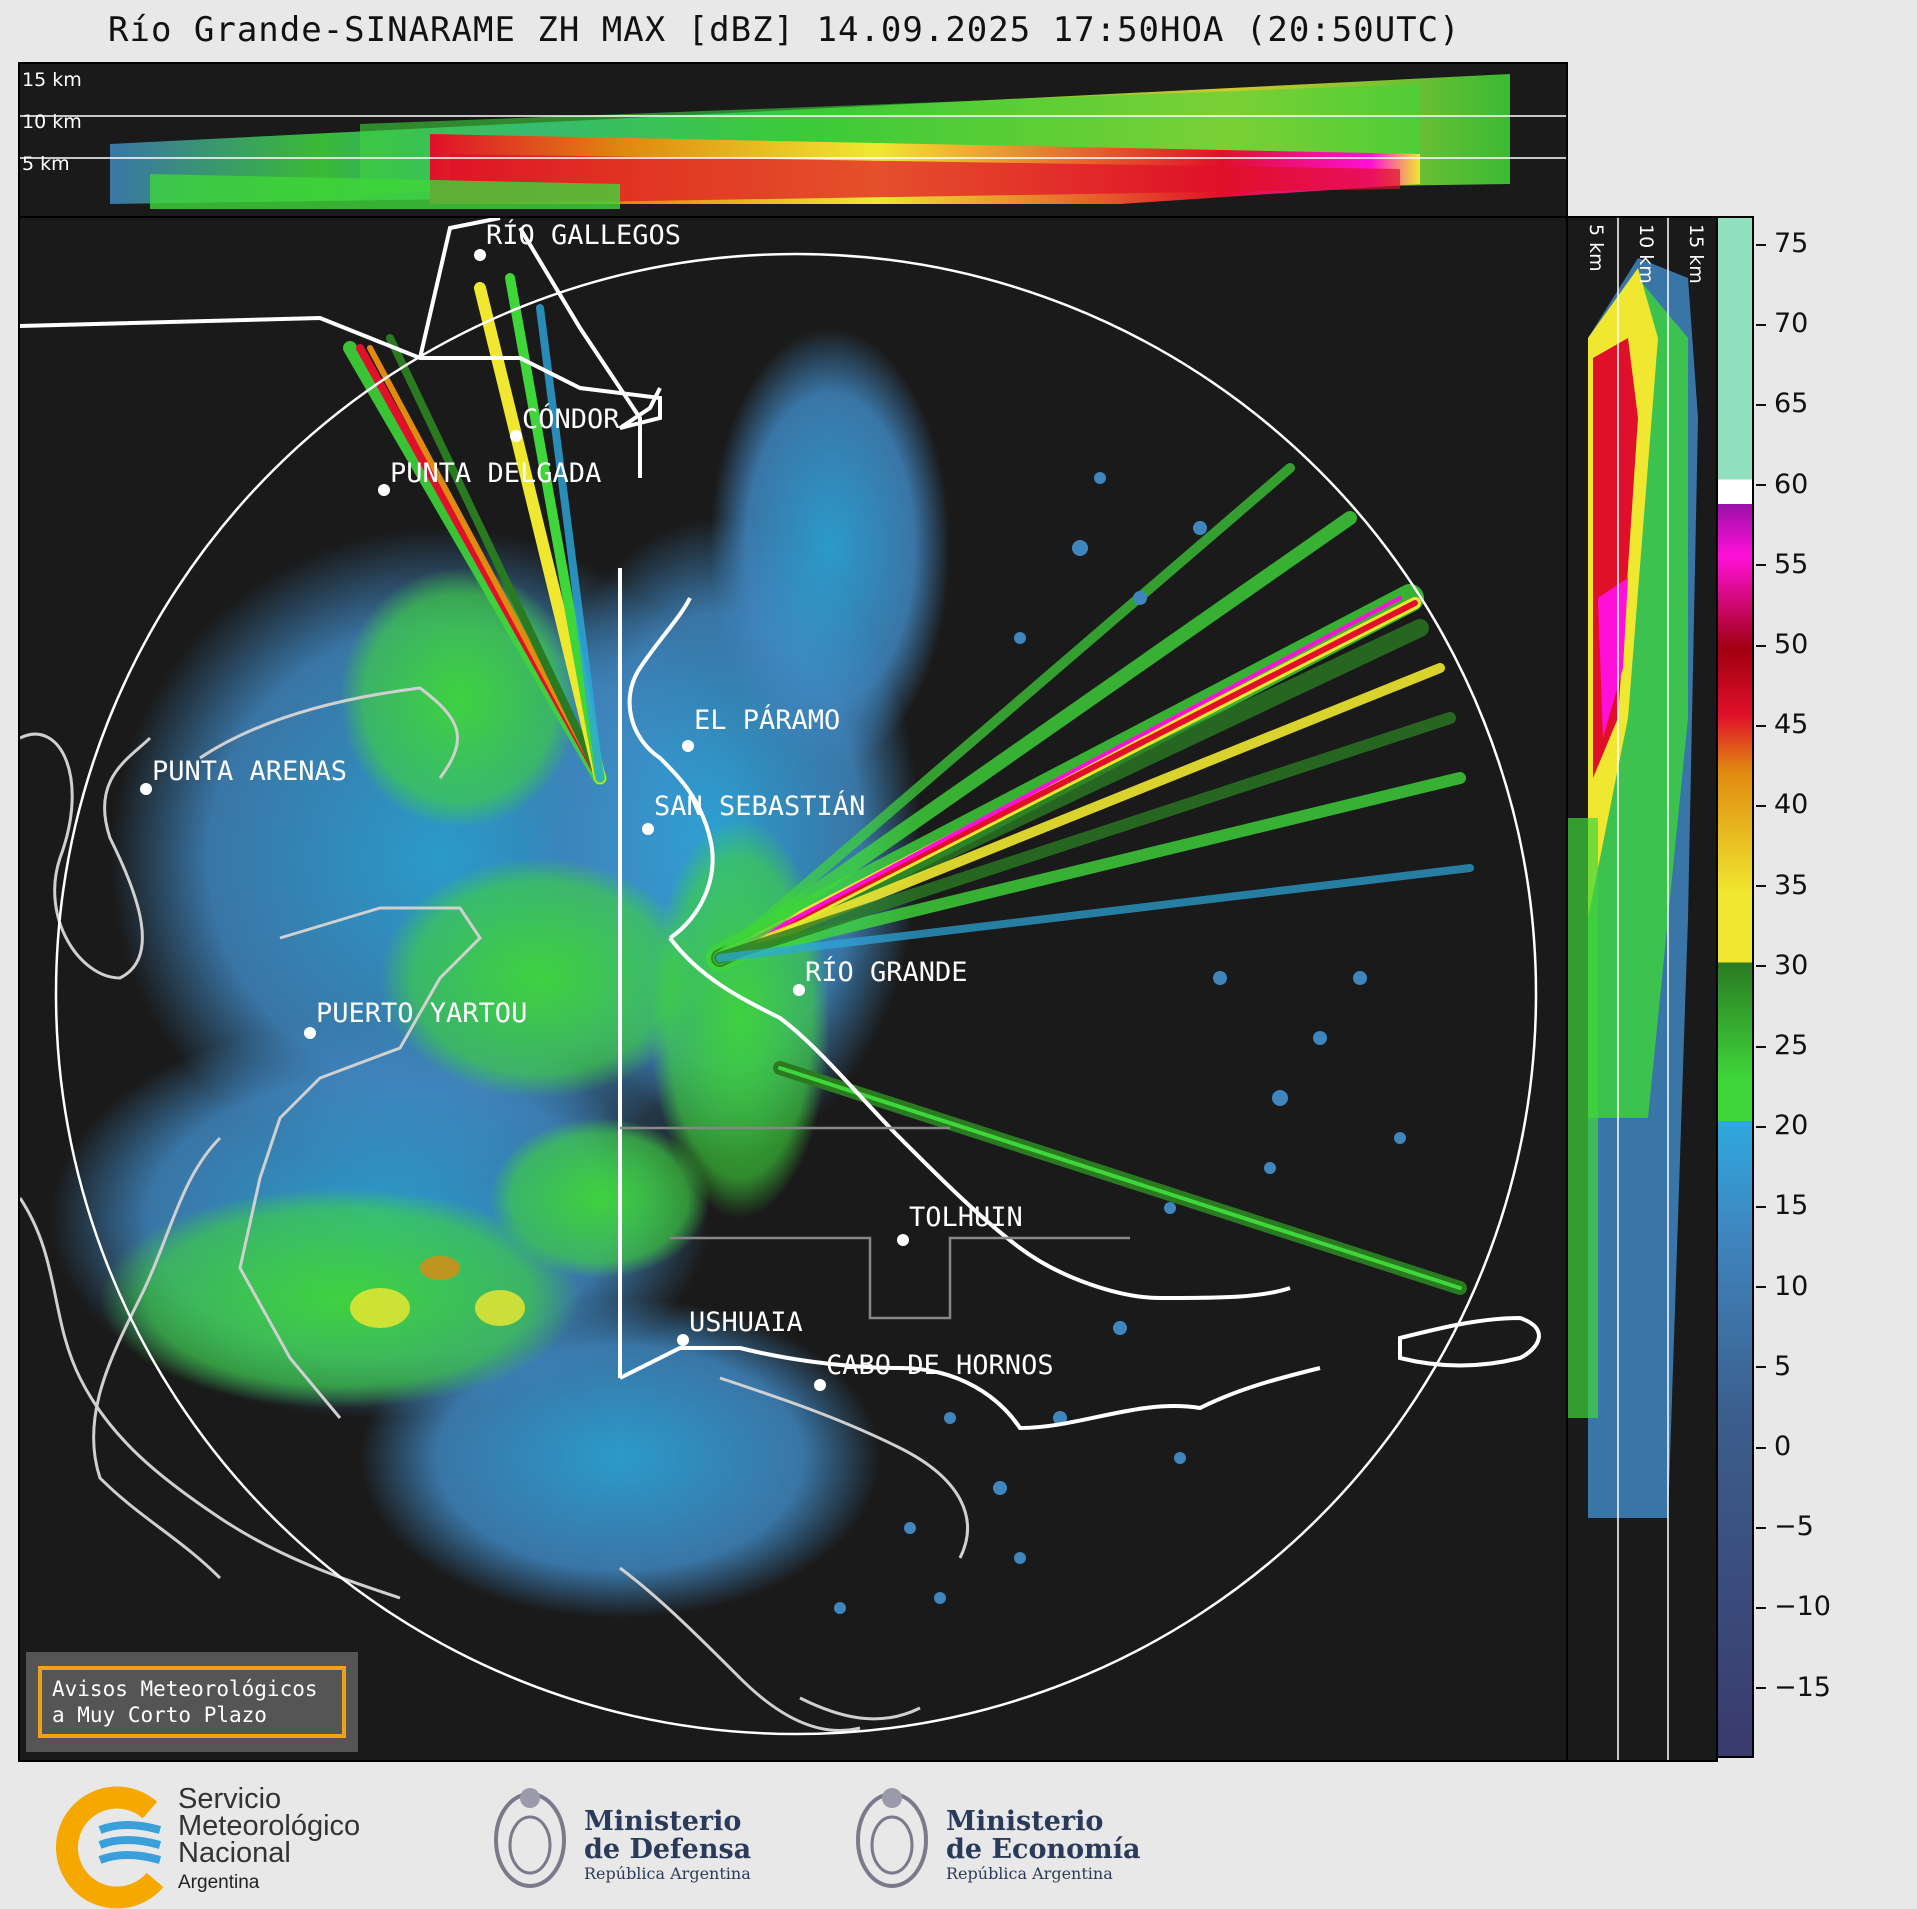 The width and height of the screenshot is (1917, 1909). What do you see at coordinates (249, 771) in the screenshot?
I see `svg-text: PUNTA ARENAS` at bounding box center [249, 771].